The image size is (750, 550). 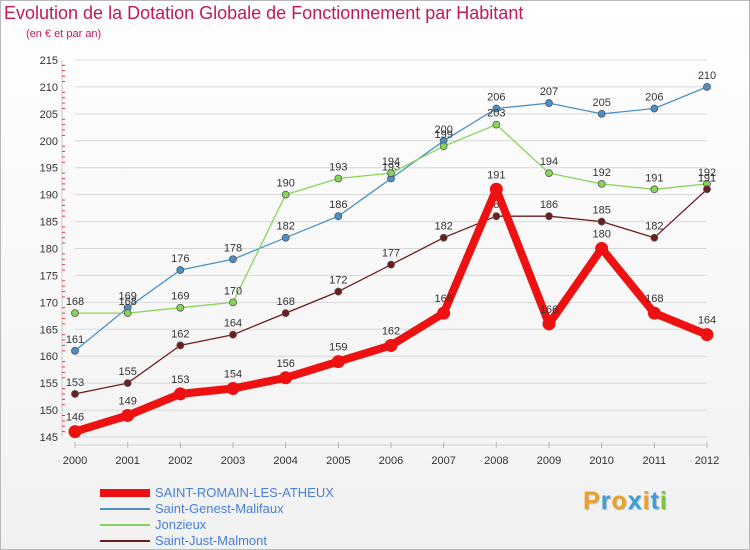 I want to click on legend-label: Saint-Genest-Malifaux, so click(x=219, y=508).